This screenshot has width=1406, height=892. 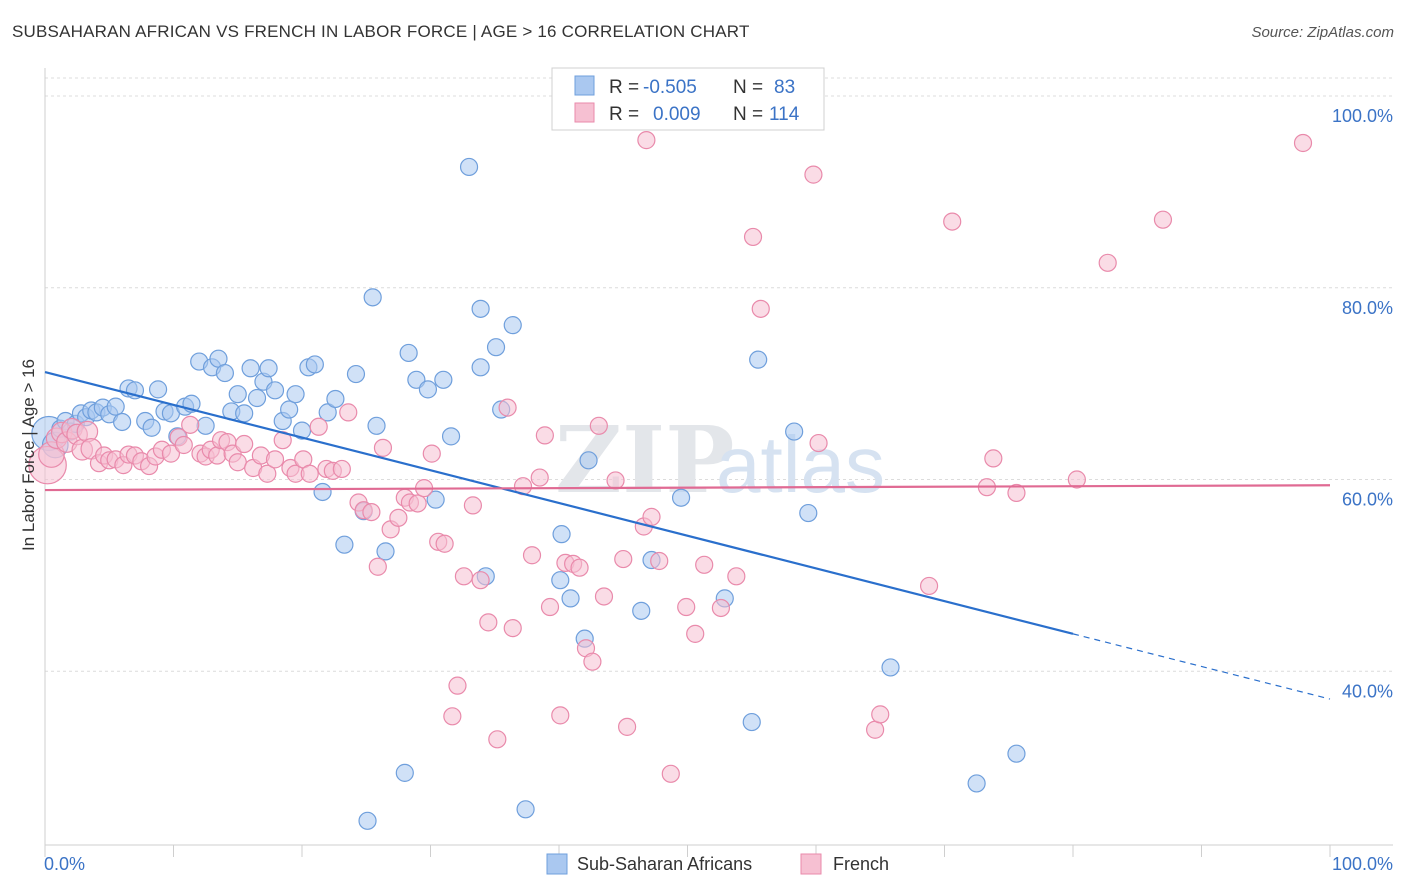 What do you see at coordinates (784, 87) in the screenshot?
I see `legend-n-value-blue: 83` at bounding box center [784, 87].